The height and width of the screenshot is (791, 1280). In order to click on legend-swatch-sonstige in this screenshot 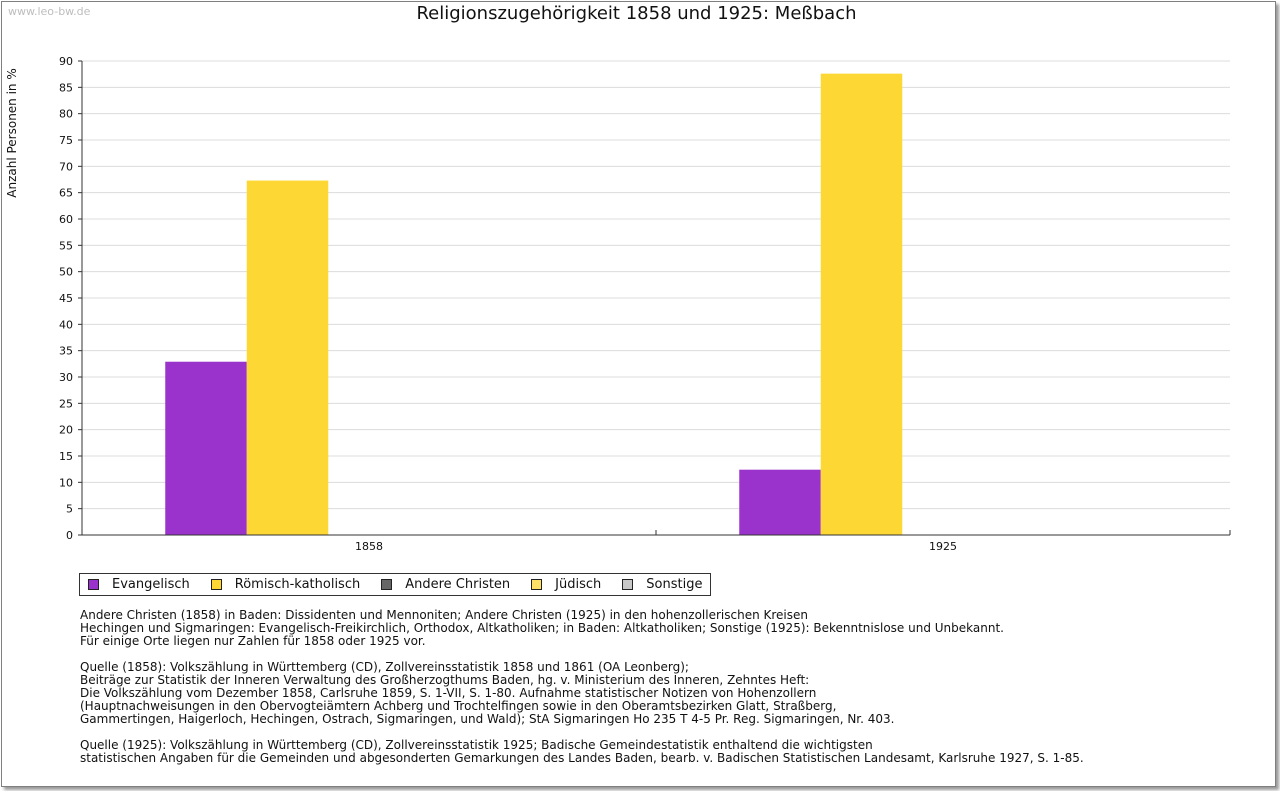, I will do `click(628, 584)`.